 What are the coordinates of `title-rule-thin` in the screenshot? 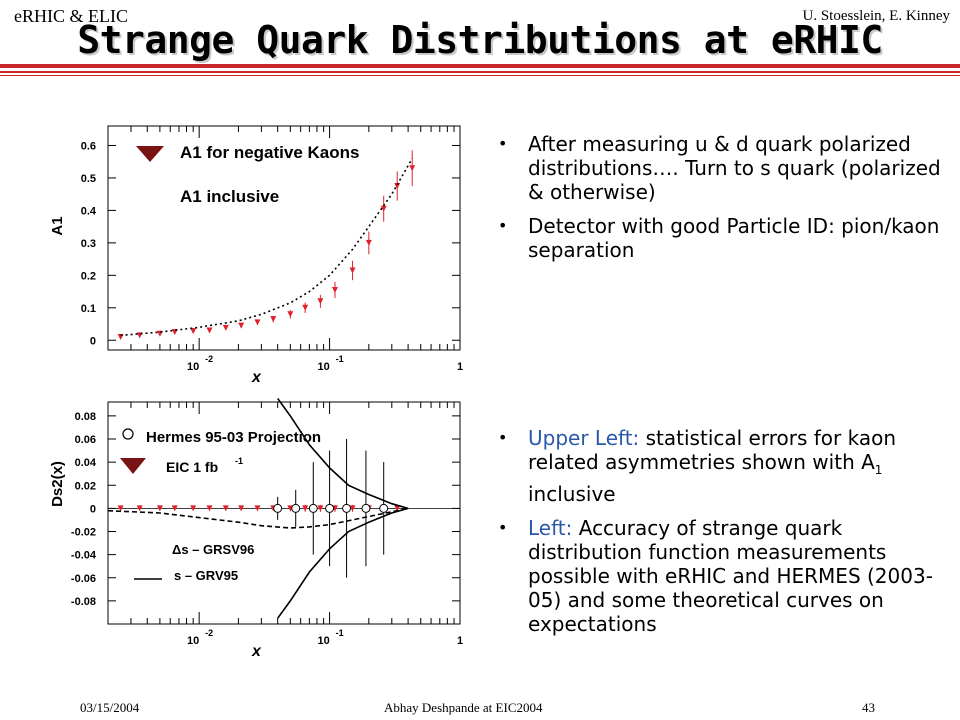 It's located at (480, 75).